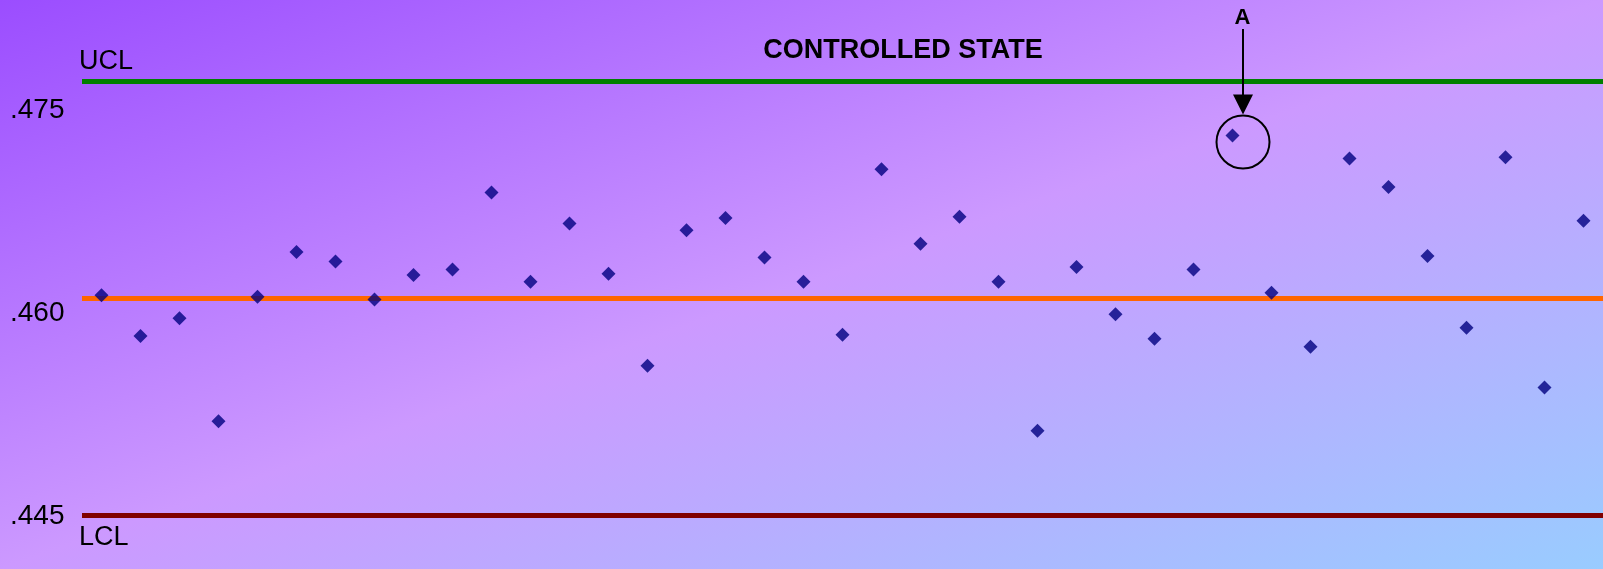 The height and width of the screenshot is (569, 1603). What do you see at coordinates (1242, 17) in the screenshot?
I see `annotation: A` at bounding box center [1242, 17].